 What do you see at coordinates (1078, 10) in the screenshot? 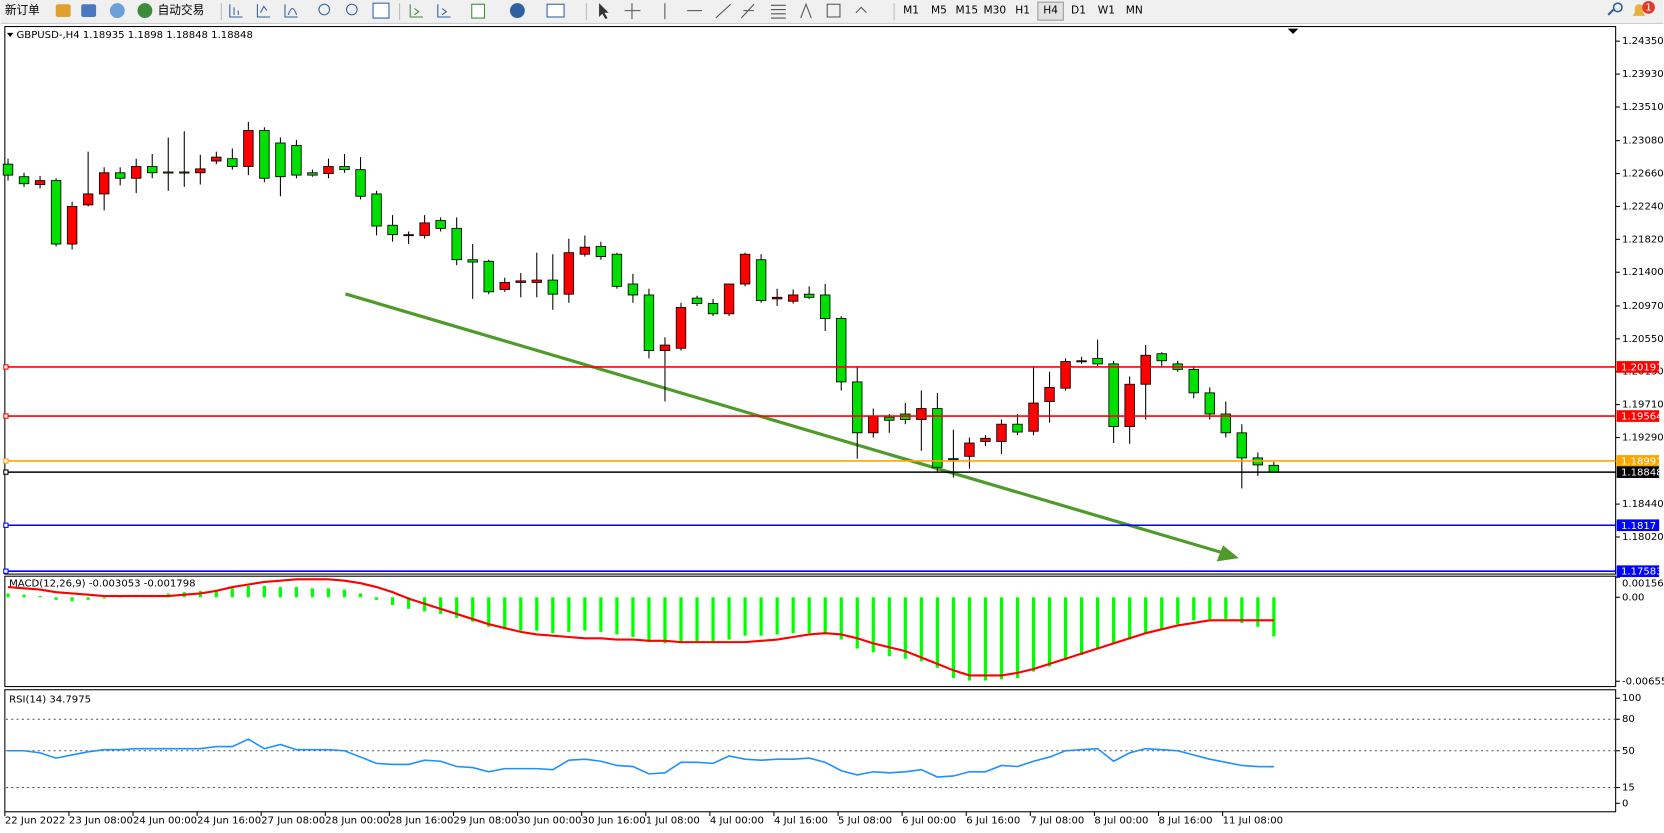
I see `timeframe-button: D1` at bounding box center [1078, 10].